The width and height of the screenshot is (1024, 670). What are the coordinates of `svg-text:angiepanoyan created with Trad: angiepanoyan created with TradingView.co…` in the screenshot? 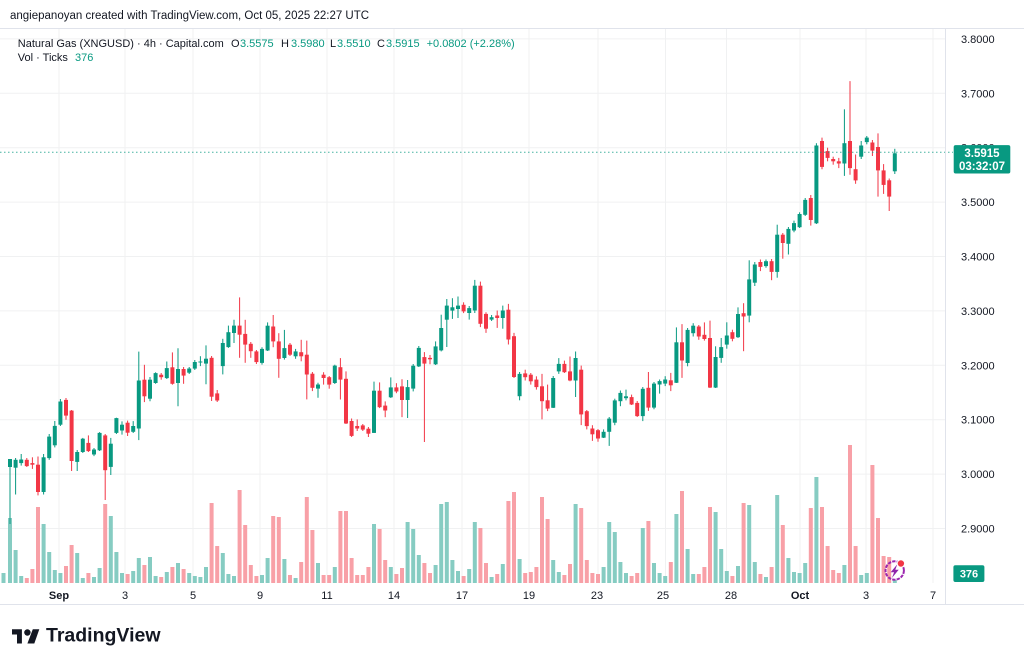 It's located at (189, 16).